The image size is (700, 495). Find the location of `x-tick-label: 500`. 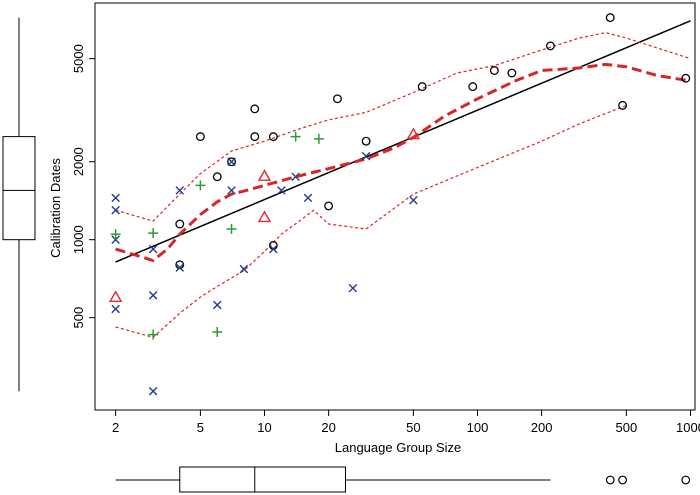

x-tick-label: 500 is located at coordinates (627, 427).